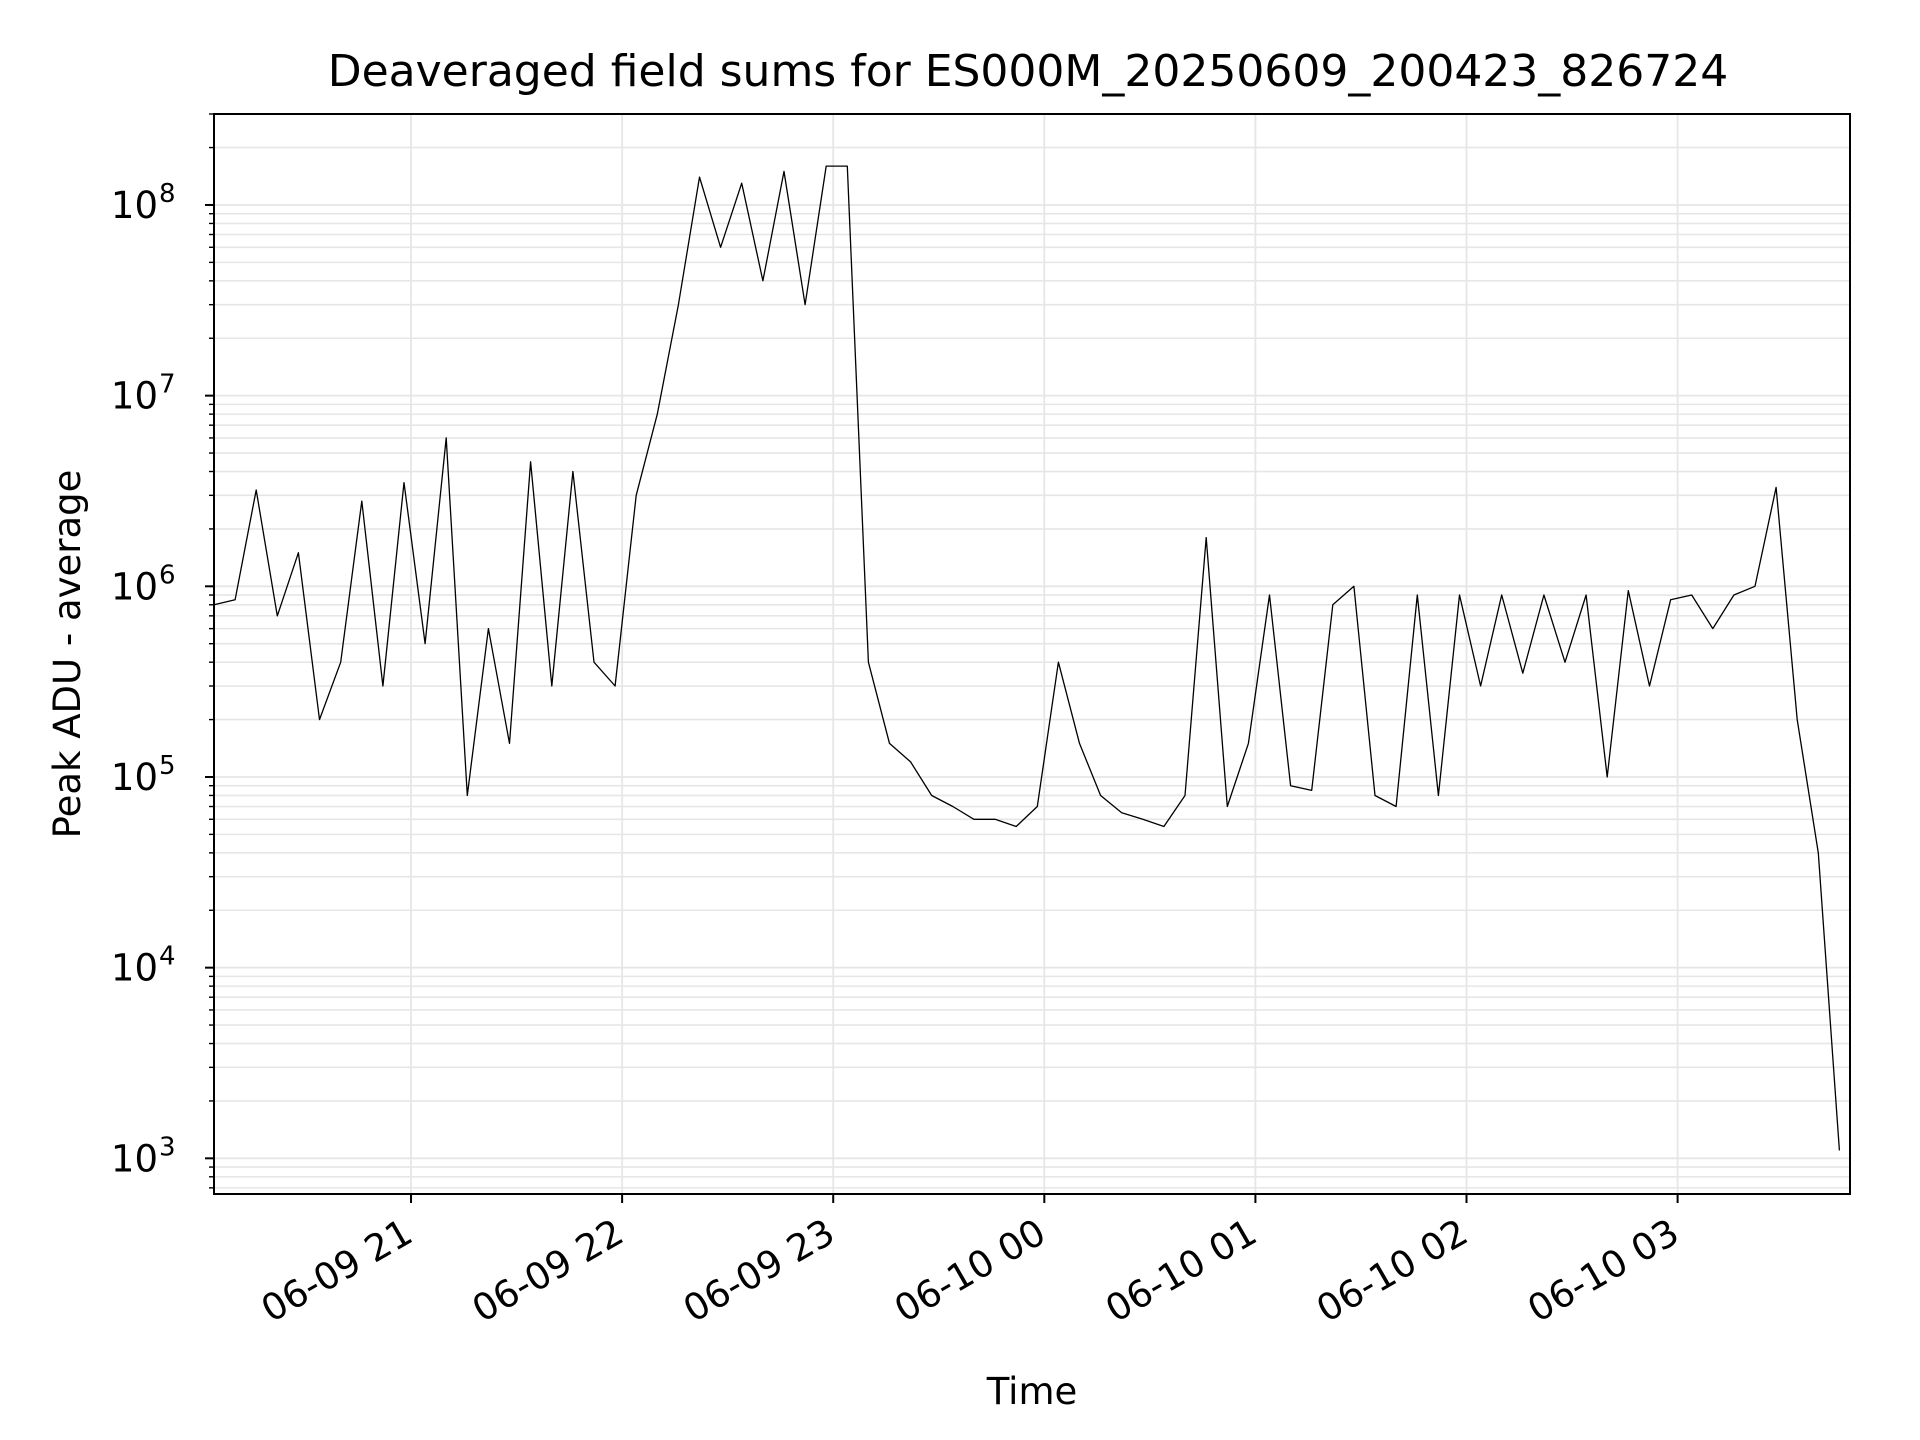 This screenshot has height=1440, width=1920. I want to click on x-tick-label: 06-09 22, so click(548, 1271).